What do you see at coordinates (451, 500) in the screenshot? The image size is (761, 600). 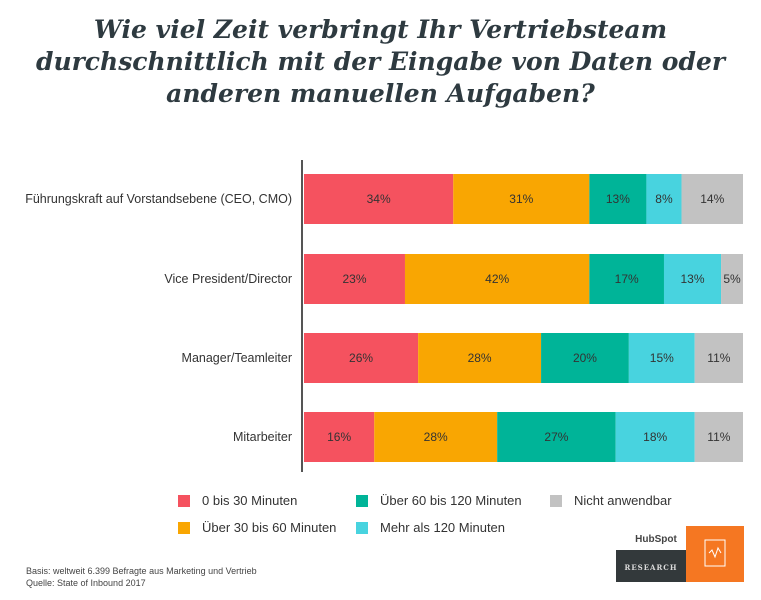 I see `legend-label: Über 60 bis 120 Minuten` at bounding box center [451, 500].